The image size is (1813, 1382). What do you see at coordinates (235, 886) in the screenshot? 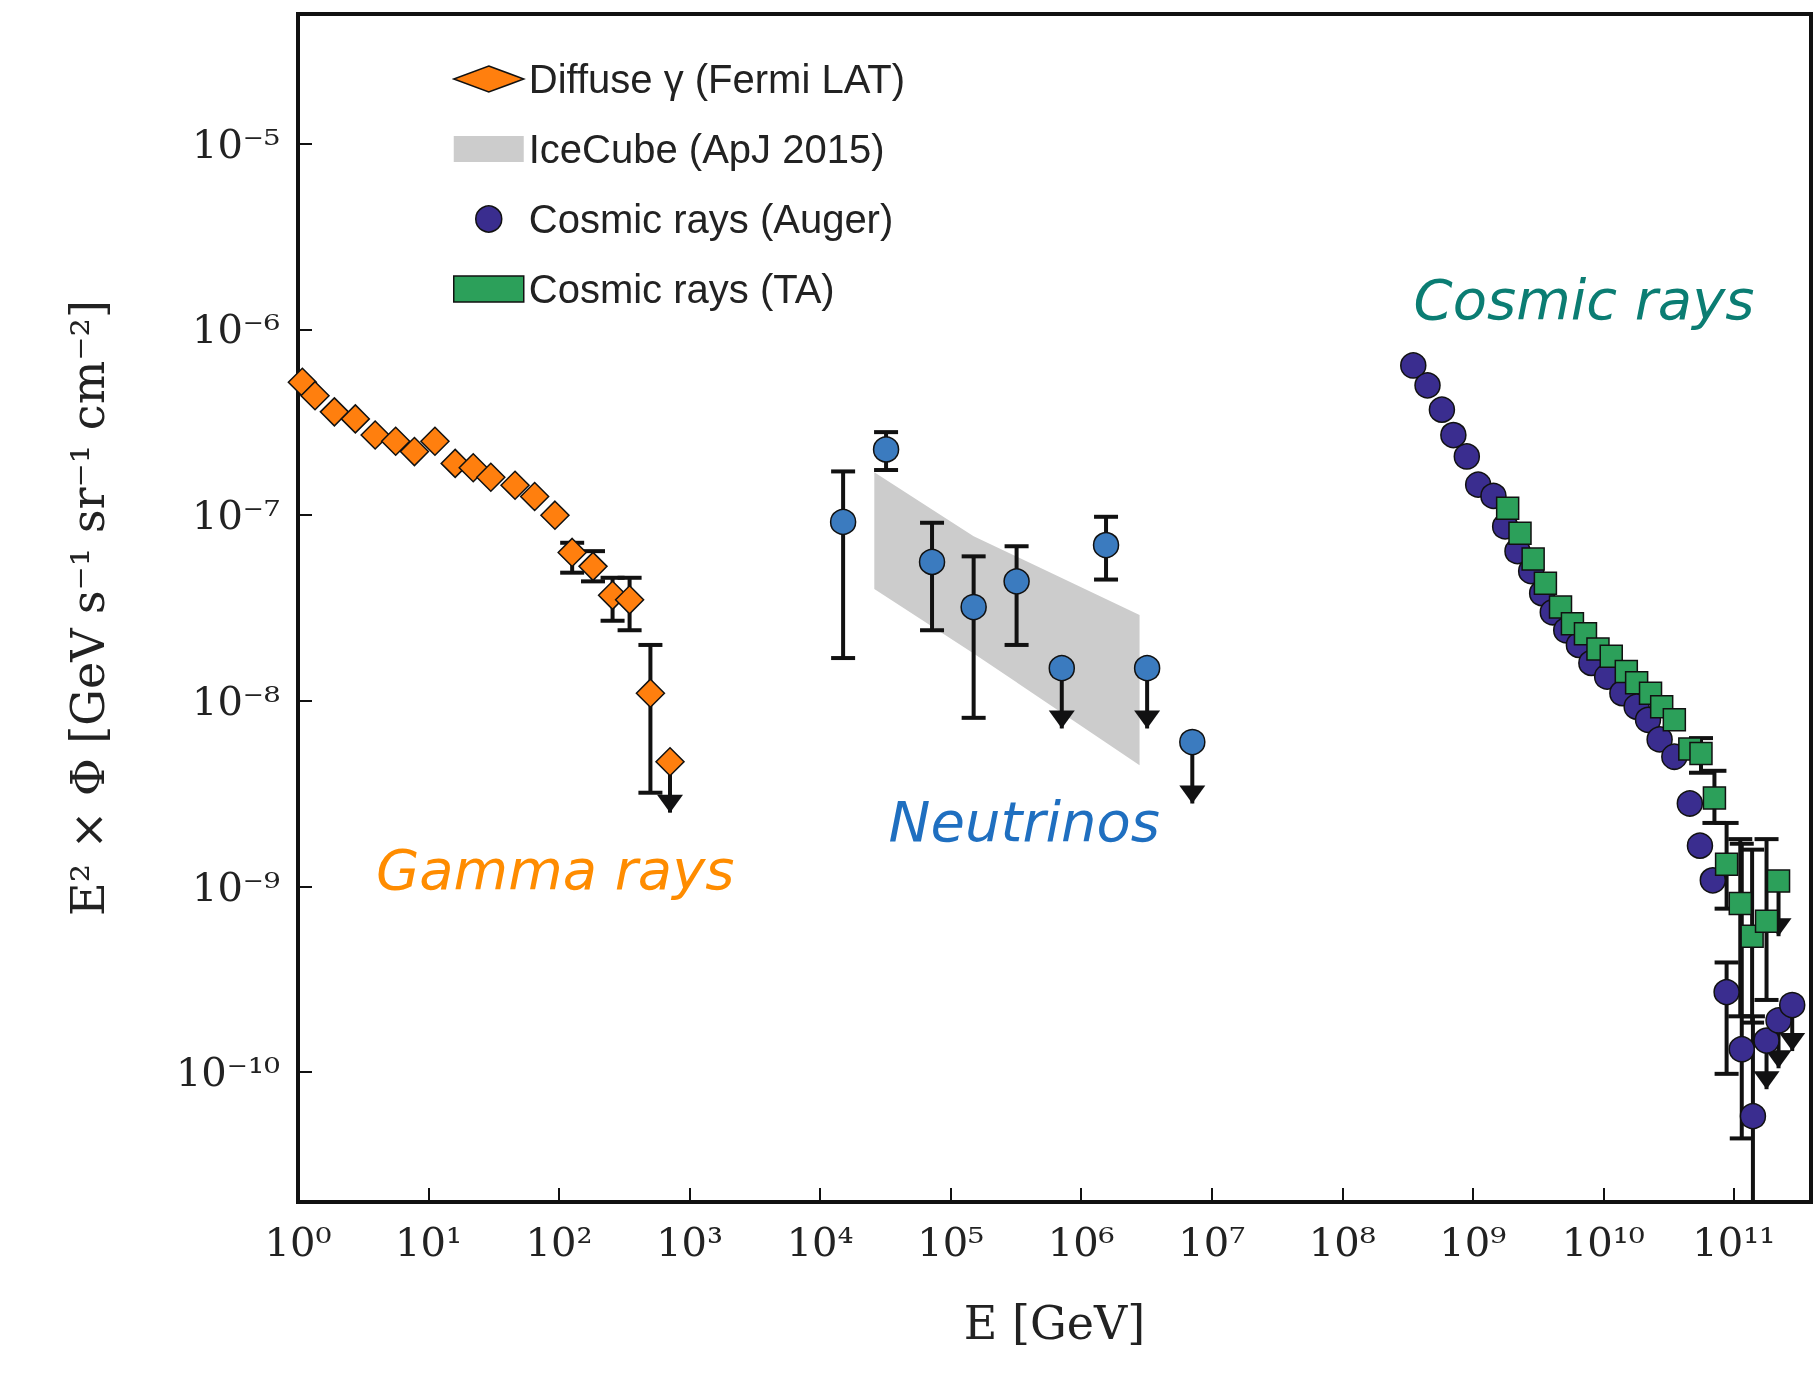
I see `y-tick-label: 10⁻⁹` at bounding box center [235, 886].